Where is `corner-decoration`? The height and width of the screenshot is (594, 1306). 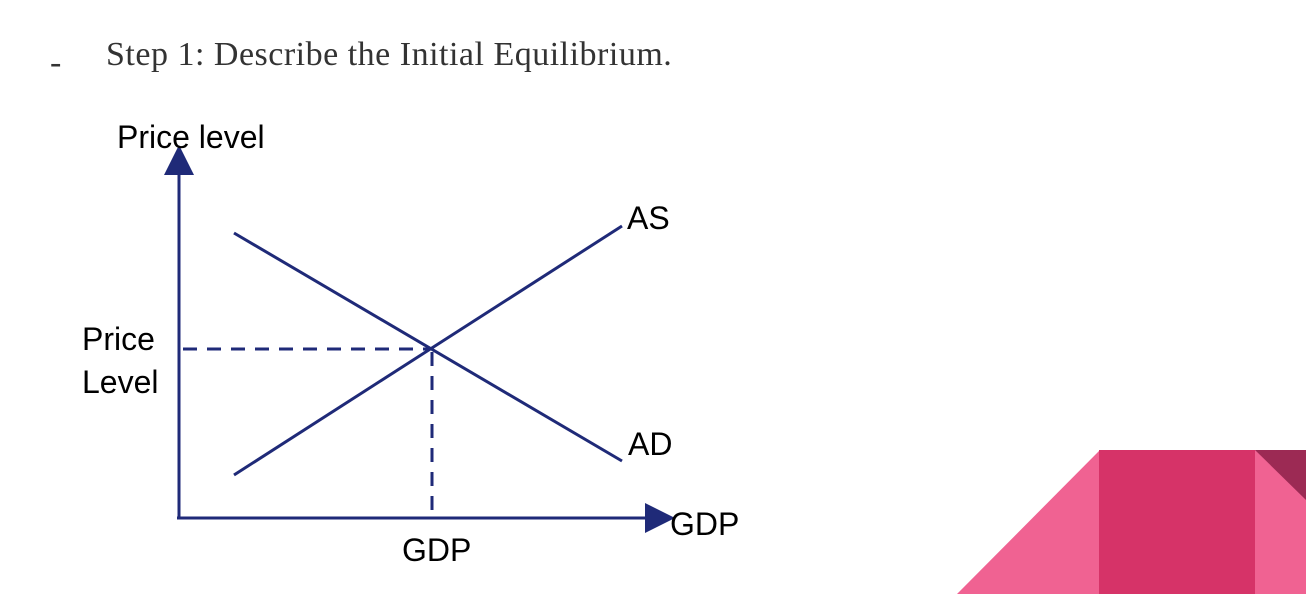
corner-decoration is located at coordinates (1131, 522).